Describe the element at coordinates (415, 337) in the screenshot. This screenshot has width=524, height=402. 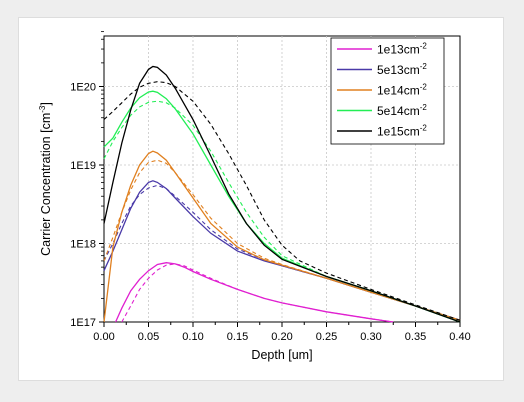
I see `x-tick-label: 0.35` at that location.